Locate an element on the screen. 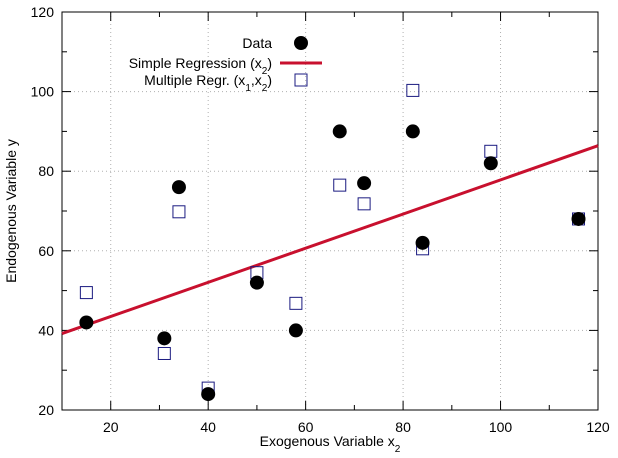 The image size is (618, 458). y-tick-label: 120 is located at coordinates (43, 12).